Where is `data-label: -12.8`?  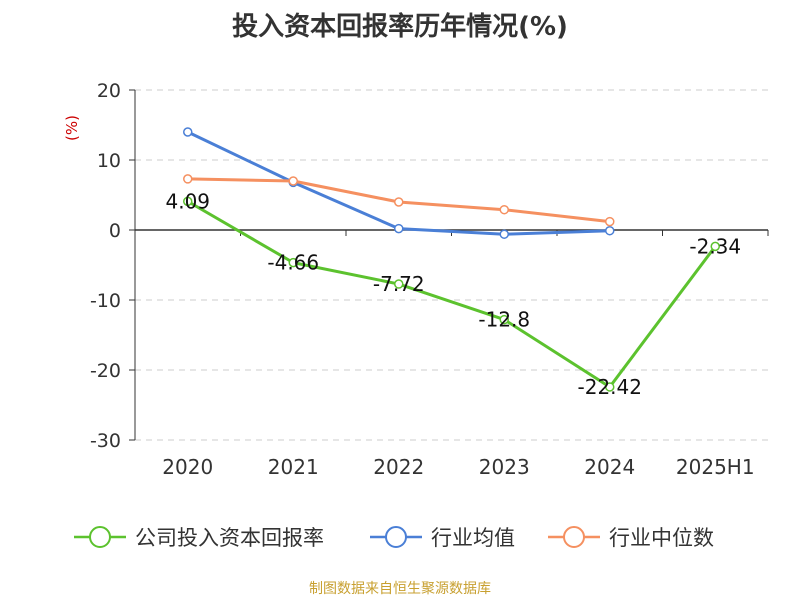
data-label: -12.8 is located at coordinates (504, 320).